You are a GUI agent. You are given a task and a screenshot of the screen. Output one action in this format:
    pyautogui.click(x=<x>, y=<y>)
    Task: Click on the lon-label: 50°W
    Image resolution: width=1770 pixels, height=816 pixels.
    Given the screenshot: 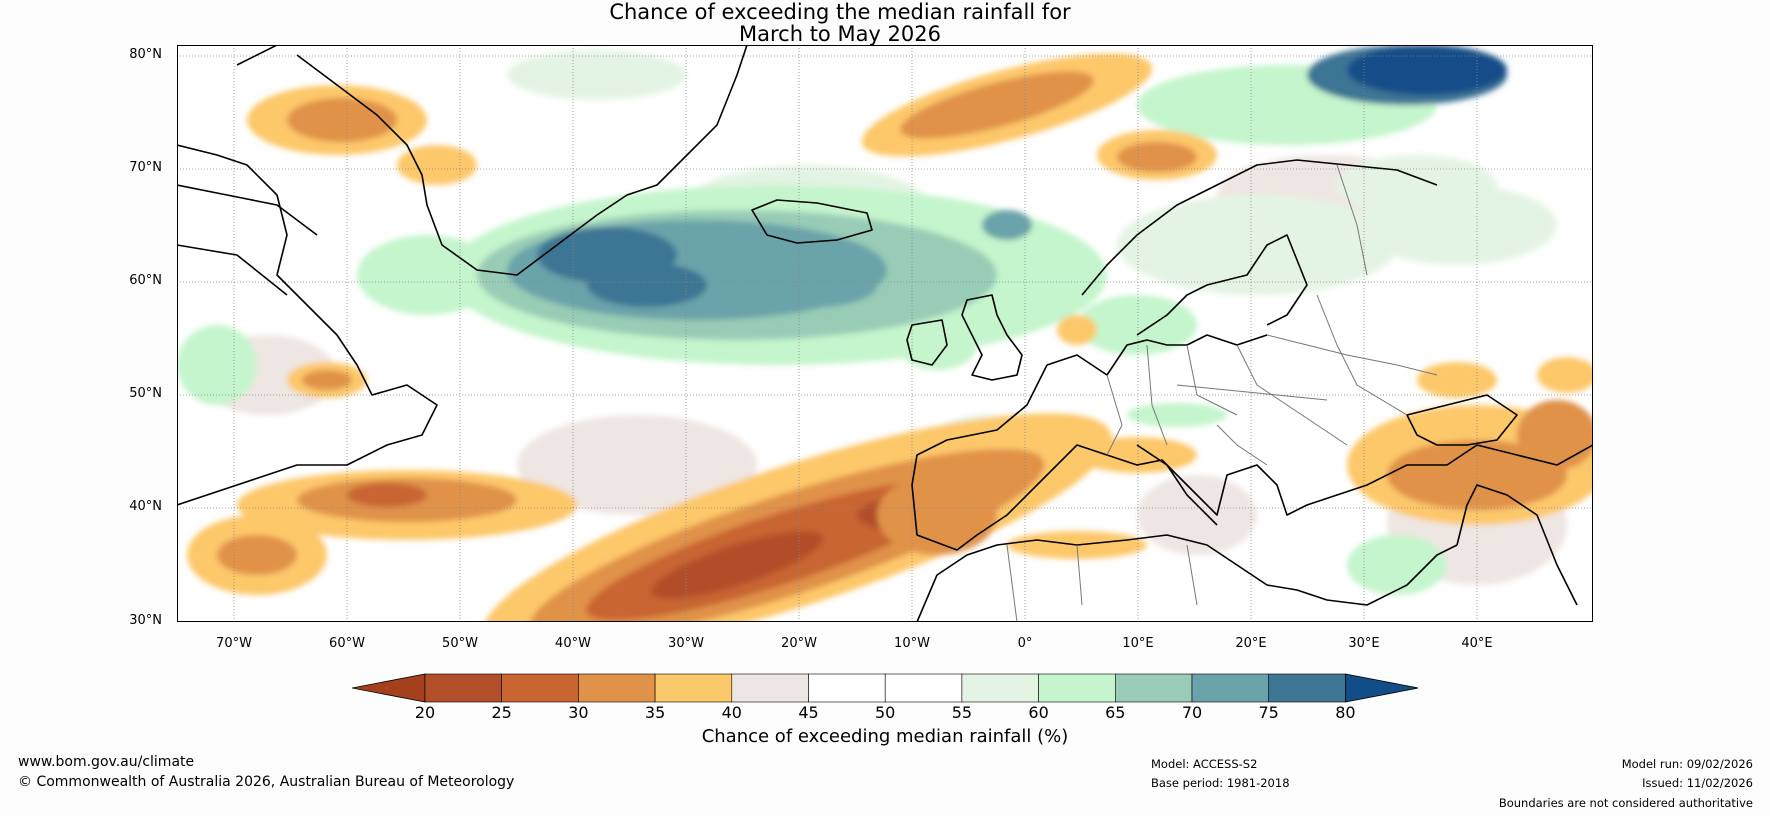 What is the action you would take?
    pyautogui.click(x=460, y=643)
    